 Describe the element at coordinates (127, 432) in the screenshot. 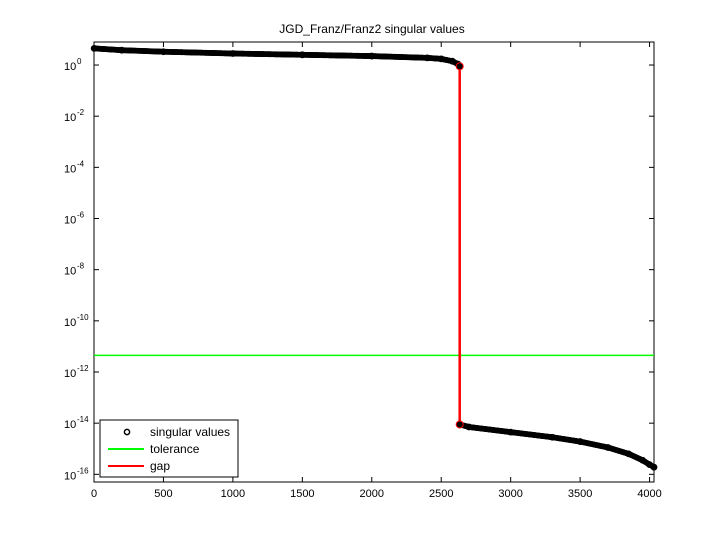

I see `legend-marker` at that location.